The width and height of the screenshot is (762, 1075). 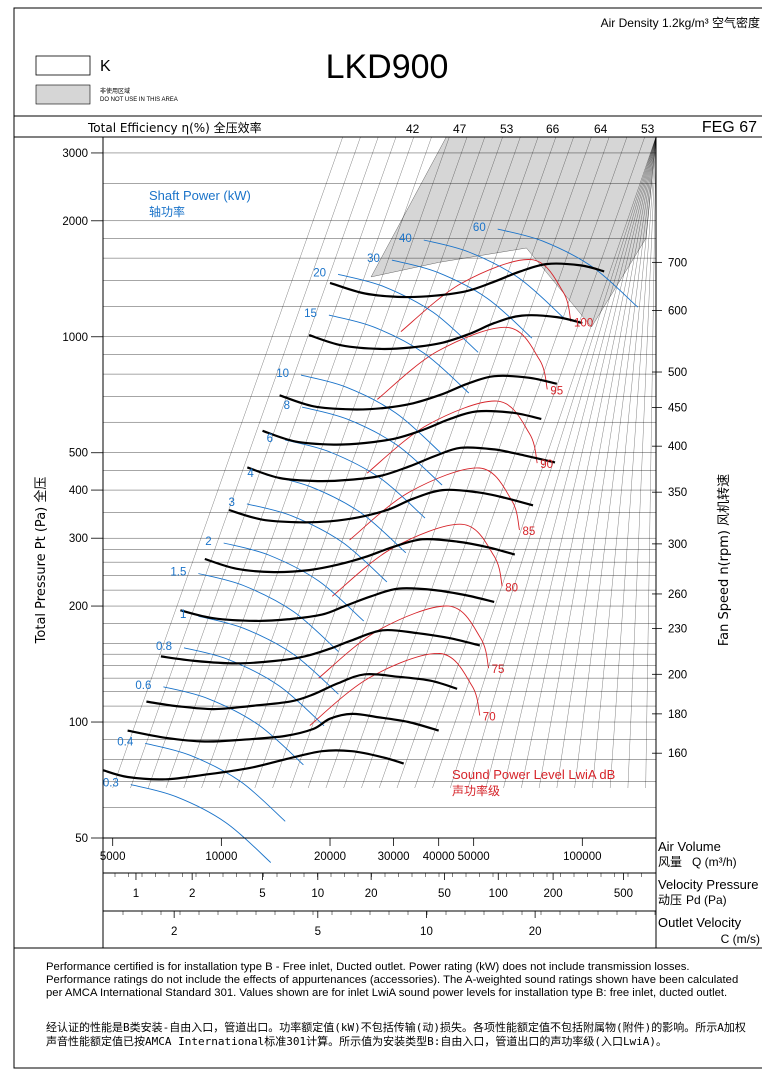 I want to click on right-tick-label: 500, so click(x=677, y=373).